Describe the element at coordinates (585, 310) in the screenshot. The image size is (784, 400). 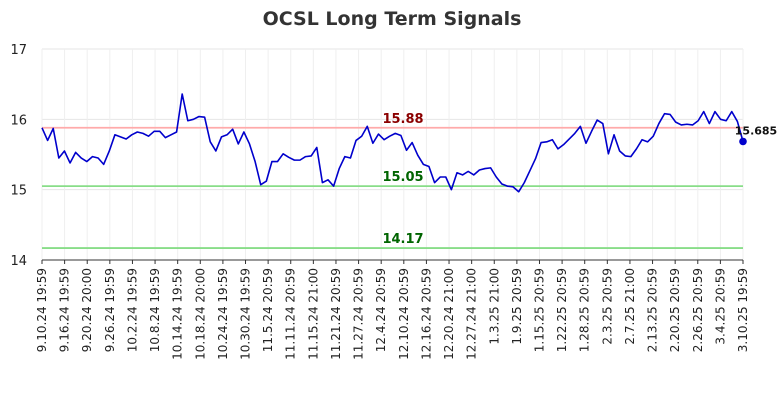
I see `x-tick-label: 1.28.25 20:59` at that location.